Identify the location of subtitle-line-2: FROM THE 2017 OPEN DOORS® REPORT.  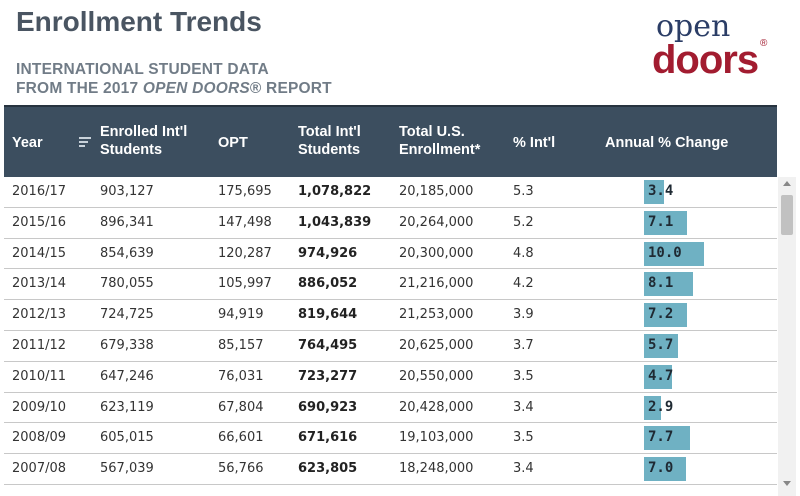
(174, 88).